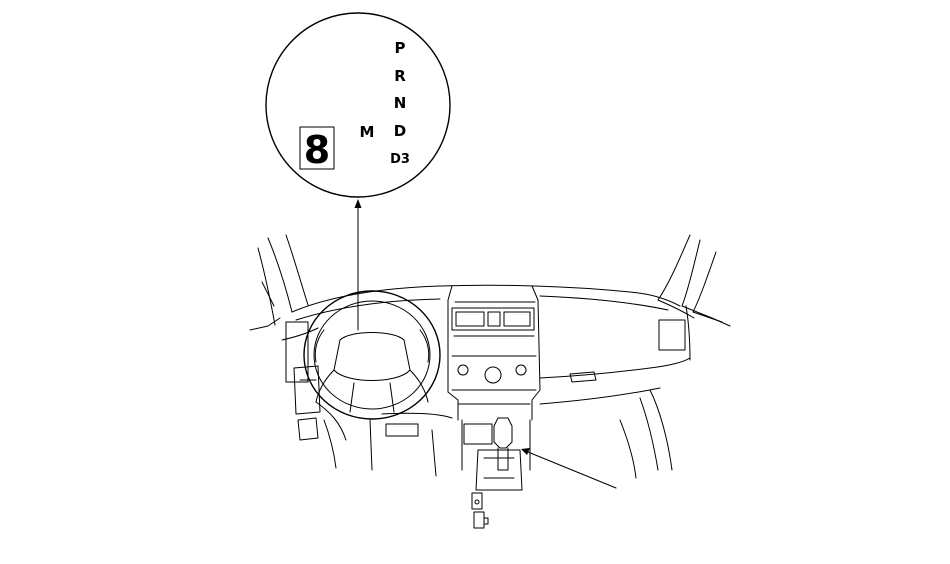  I want to click on digit-display: 8, so click(317, 149).